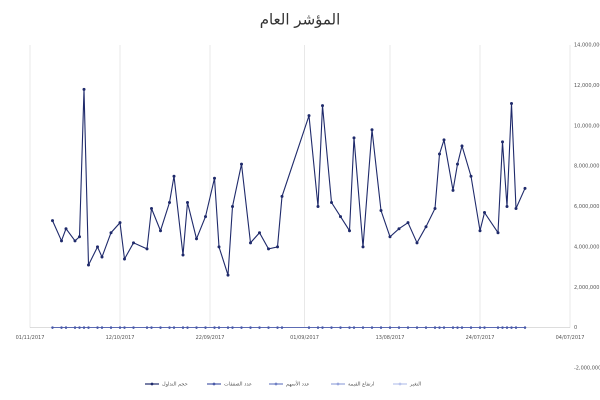 This screenshot has width=600, height=400. Describe the element at coordinates (390, 338) in the screenshot. I see `x-tick-label: 13/08/2017` at that location.